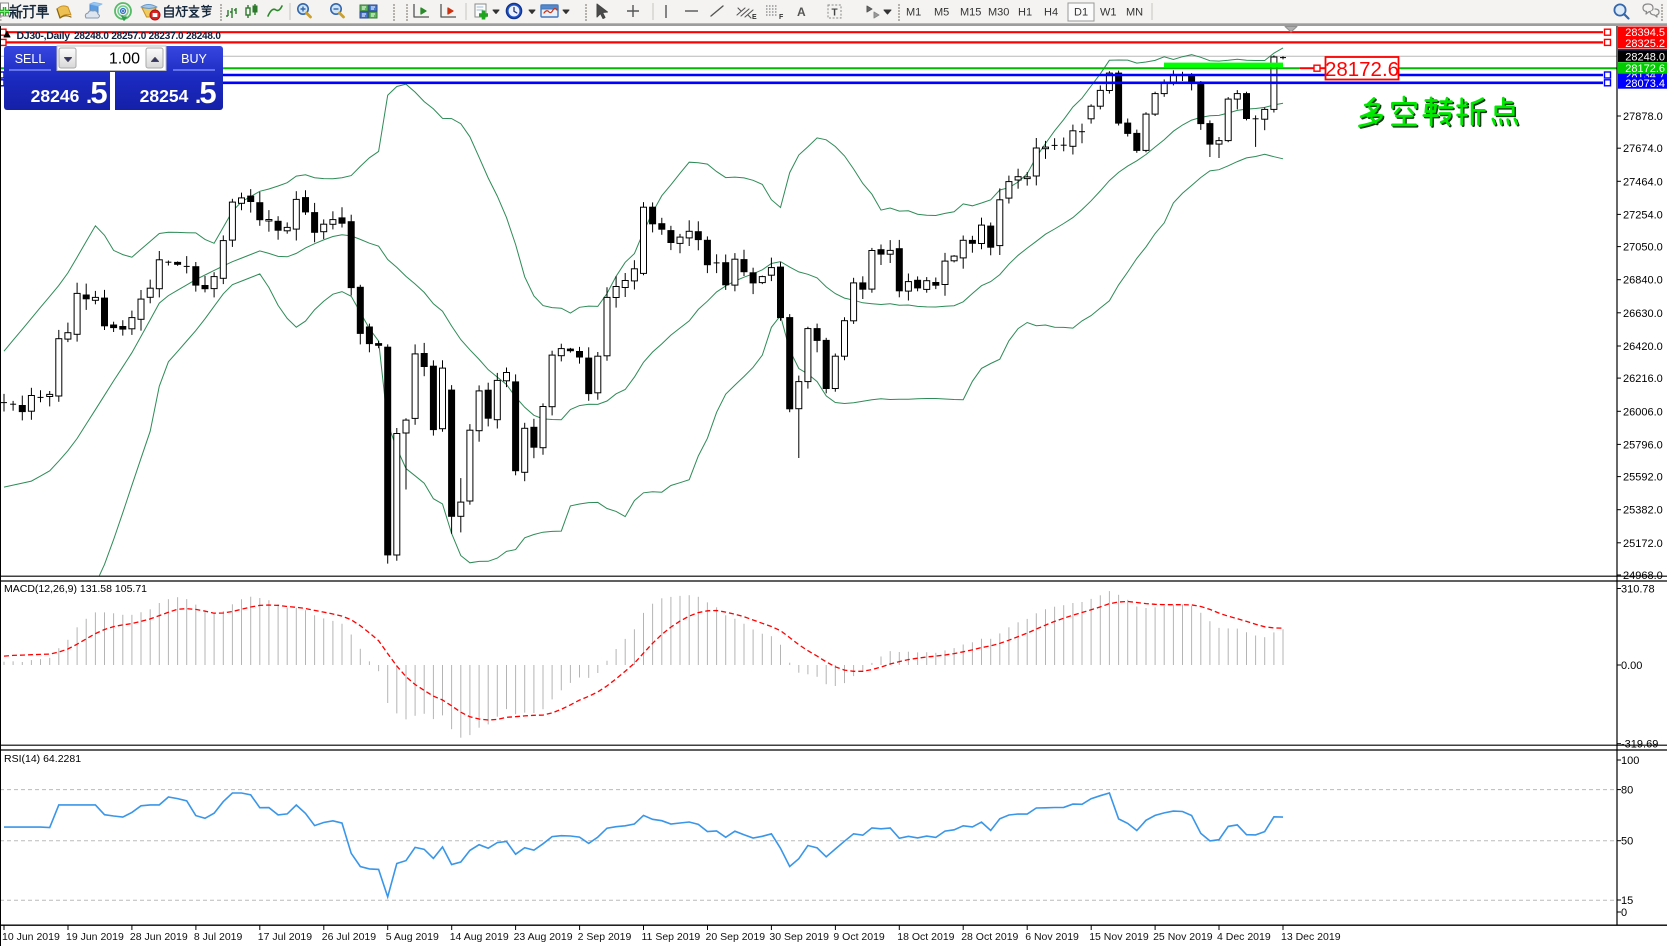 The width and height of the screenshot is (1667, 946). What do you see at coordinates (925, 937) in the screenshot?
I see `svg-text: 18 Oct 2019` at bounding box center [925, 937].